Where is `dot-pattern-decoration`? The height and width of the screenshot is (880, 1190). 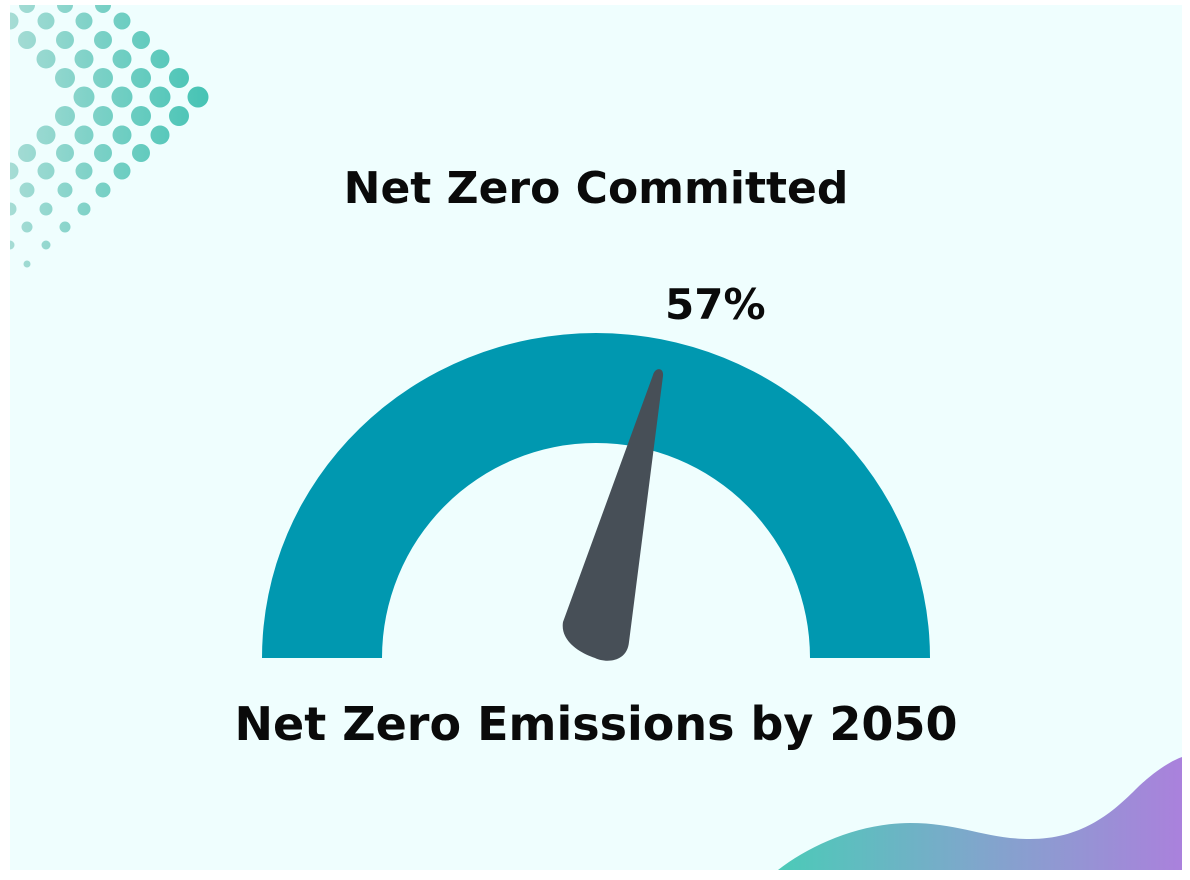
dot-pattern-decoration is located at coordinates (109, 136).